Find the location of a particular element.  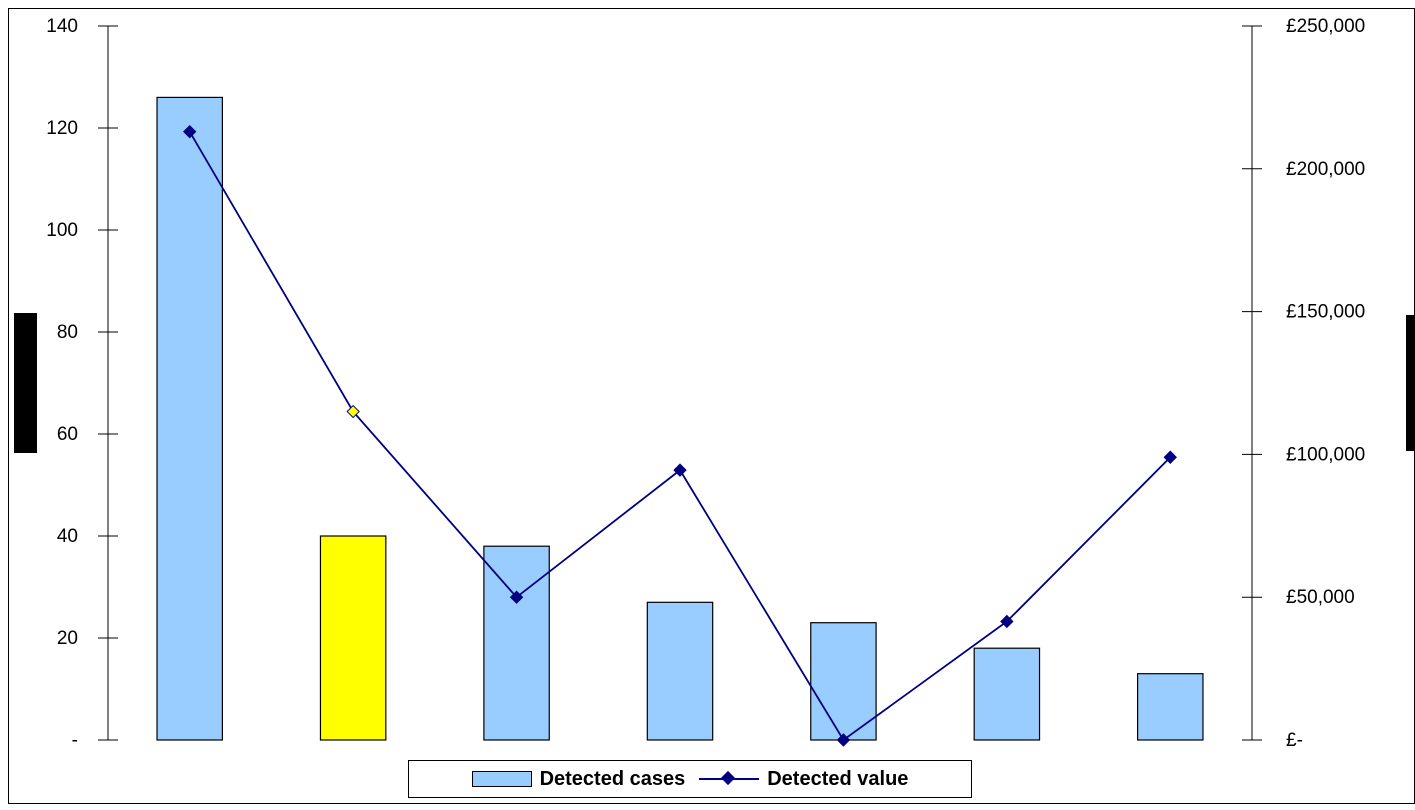

legend-label-value: Detected value is located at coordinates (838, 778).